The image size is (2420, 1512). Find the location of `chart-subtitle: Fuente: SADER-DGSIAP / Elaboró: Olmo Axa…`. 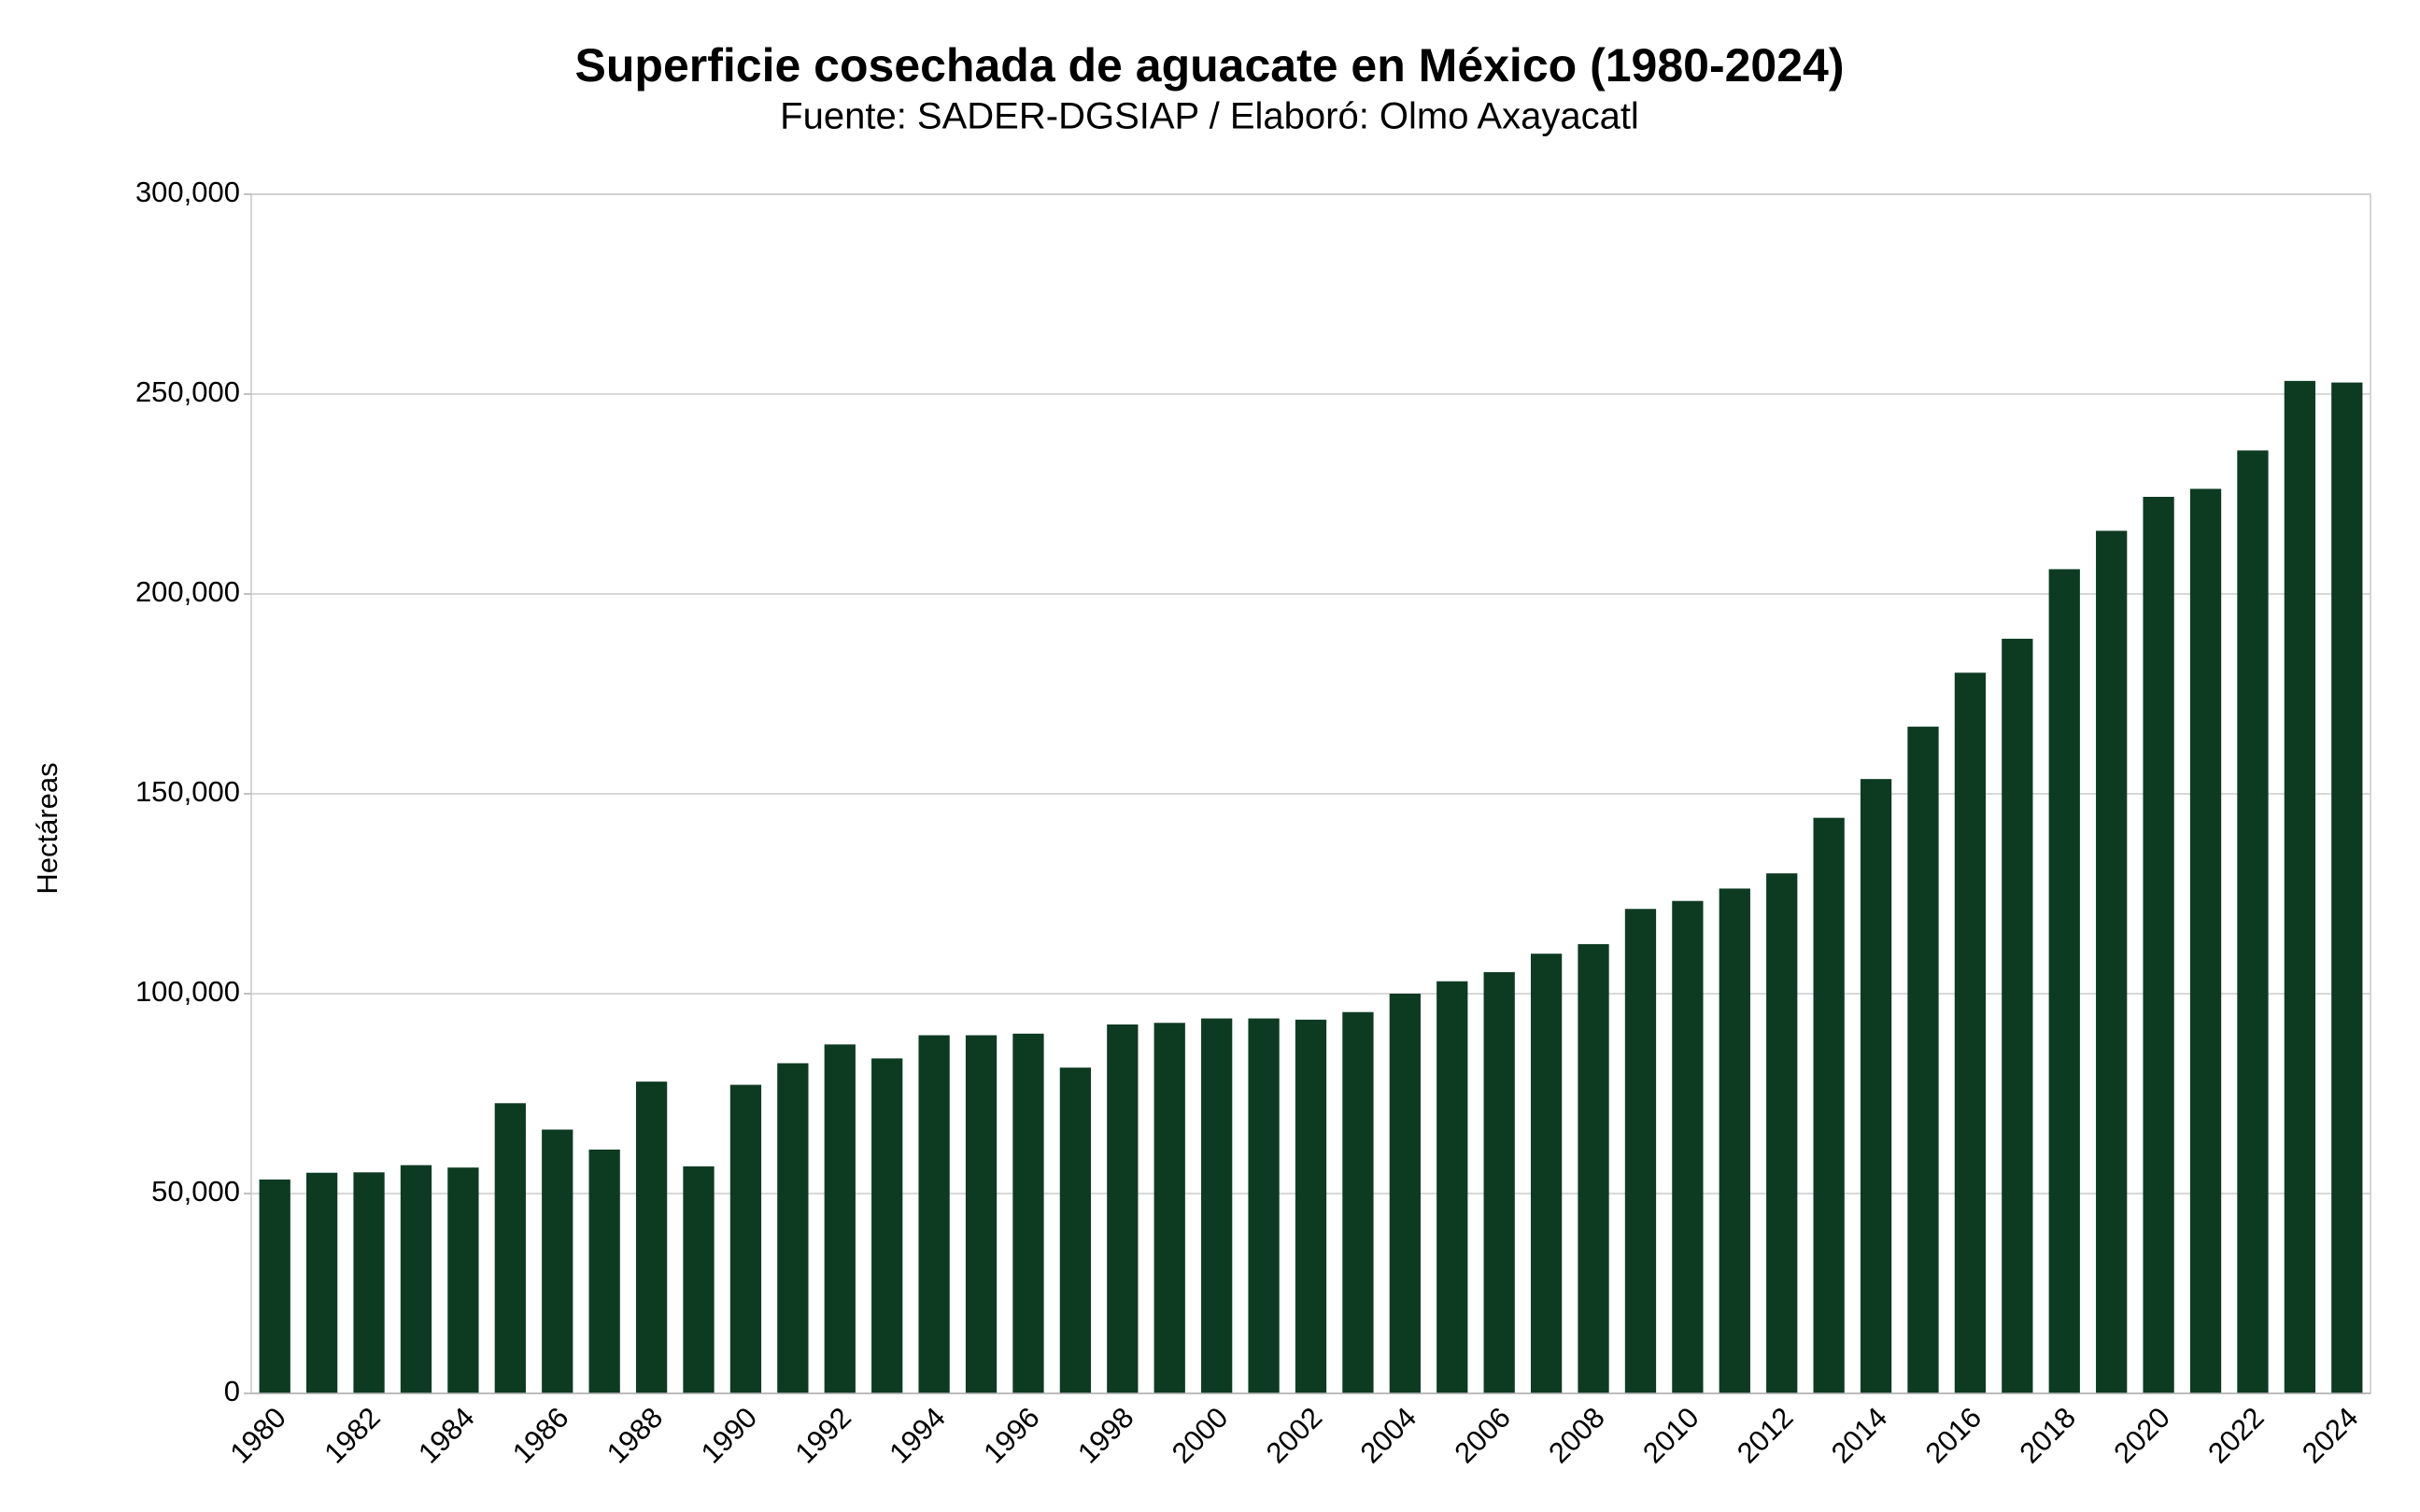

chart-subtitle: Fuente: SADER-DGSIAP / Elaboró: Olmo Axa… is located at coordinates (1210, 117).